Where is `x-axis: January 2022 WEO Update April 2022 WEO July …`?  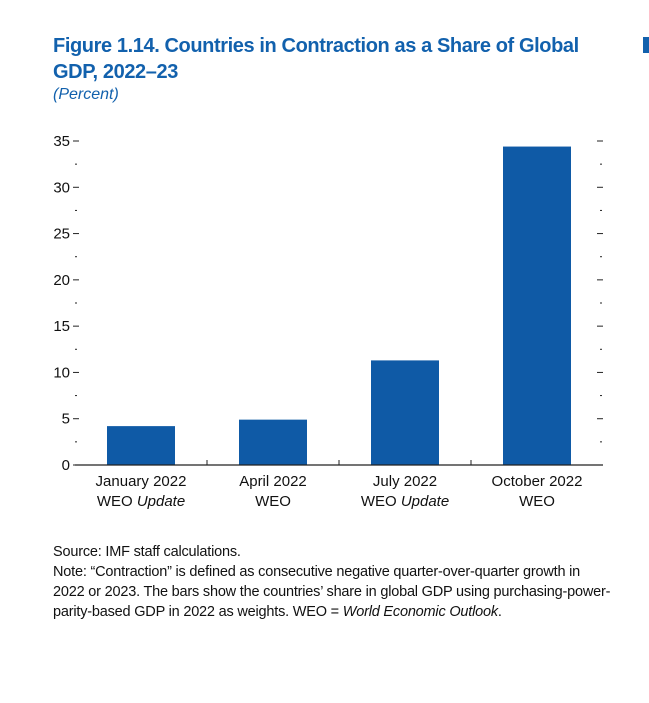 x-axis: January 2022 WEO Update April 2022 WEO July … is located at coordinates (339, 485).